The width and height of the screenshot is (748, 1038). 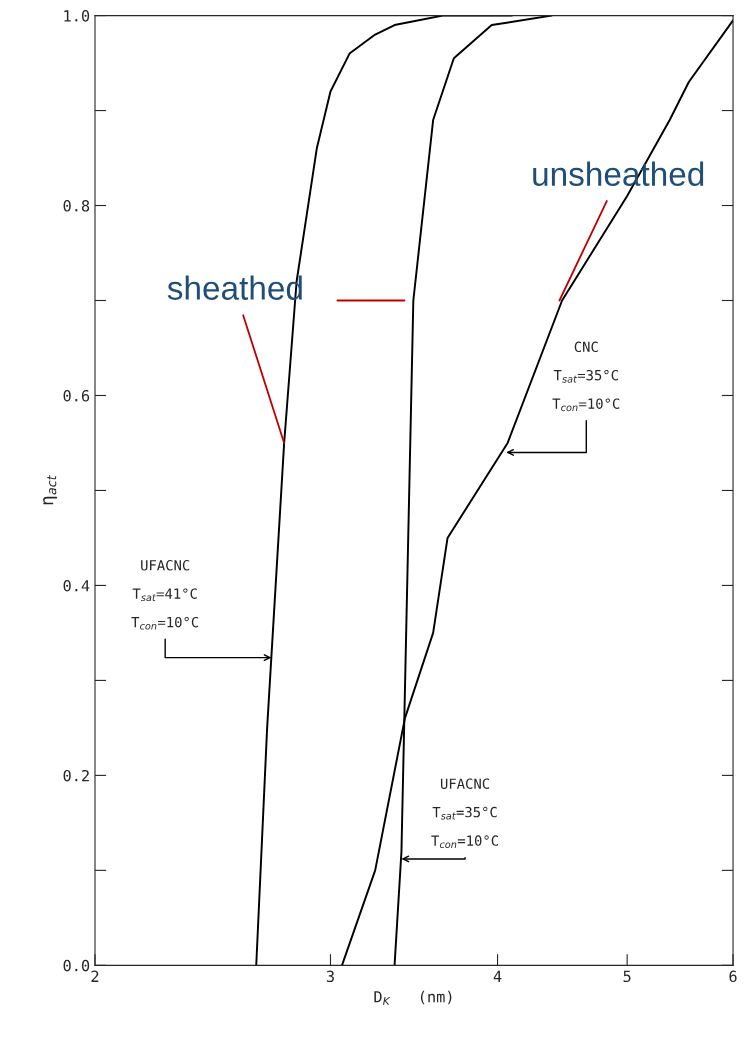 I want to click on x-tick-label: 2, so click(x=95, y=976).